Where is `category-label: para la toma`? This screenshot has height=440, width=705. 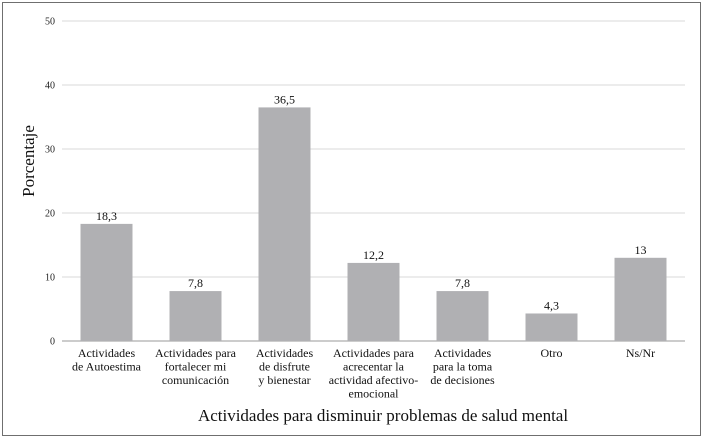
category-label: para la toma is located at coordinates (463, 367).